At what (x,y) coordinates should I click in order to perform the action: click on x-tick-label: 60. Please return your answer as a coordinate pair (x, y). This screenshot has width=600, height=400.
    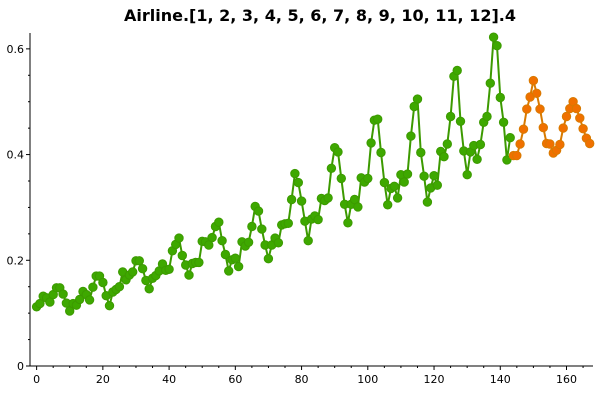
    Looking at the image, I should click on (235, 379).